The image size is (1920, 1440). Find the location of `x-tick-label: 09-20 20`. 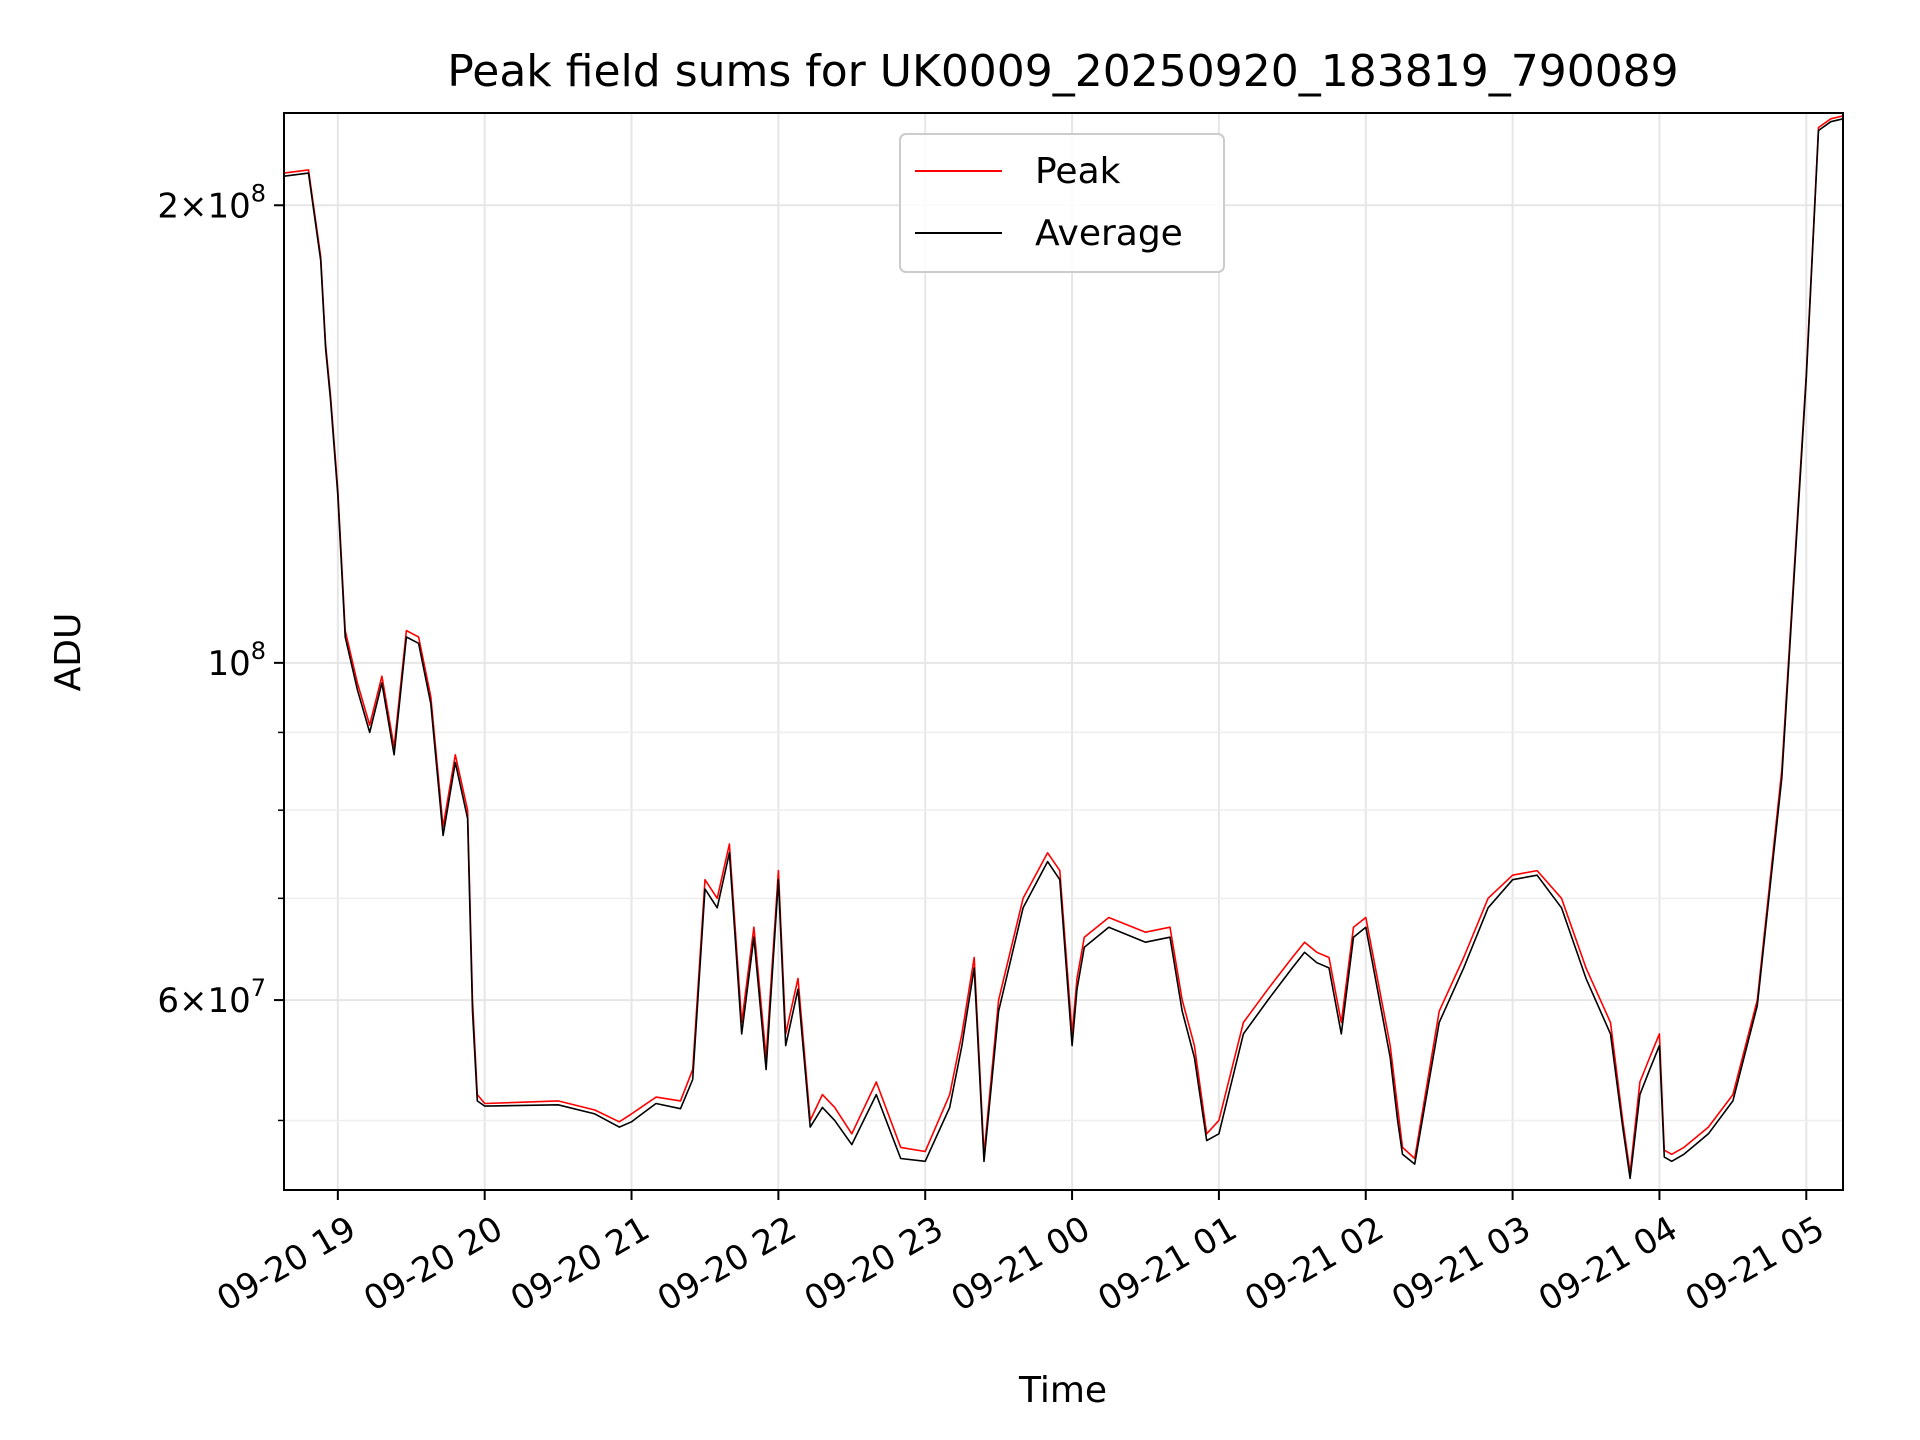

x-tick-label: 09-20 20 is located at coordinates (433, 1264).